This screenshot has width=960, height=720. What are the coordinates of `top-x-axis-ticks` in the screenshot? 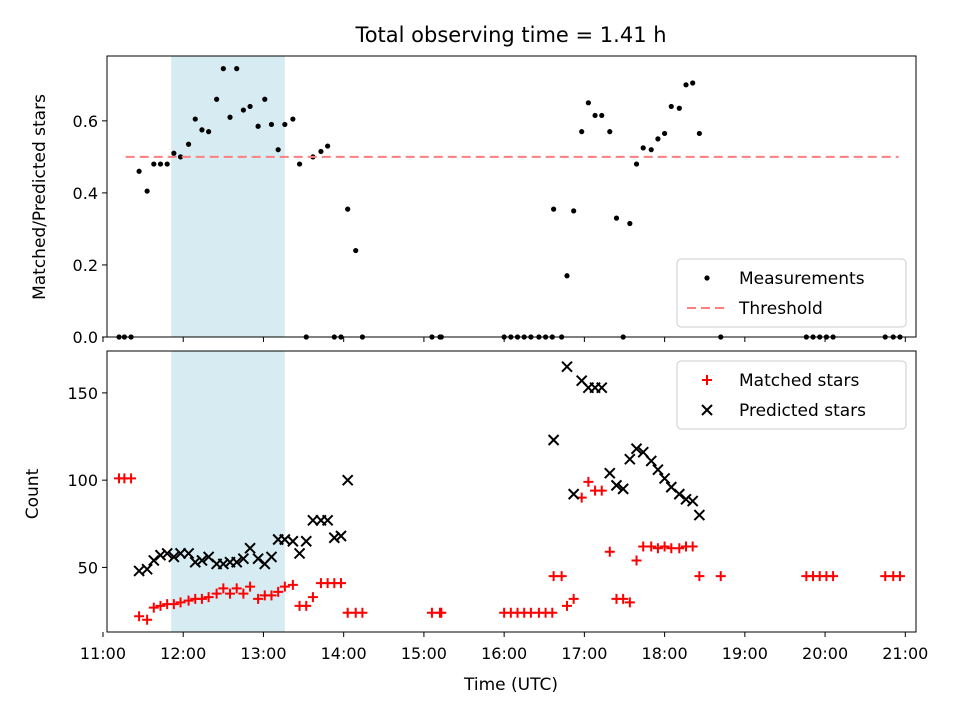 It's located at (504, 339).